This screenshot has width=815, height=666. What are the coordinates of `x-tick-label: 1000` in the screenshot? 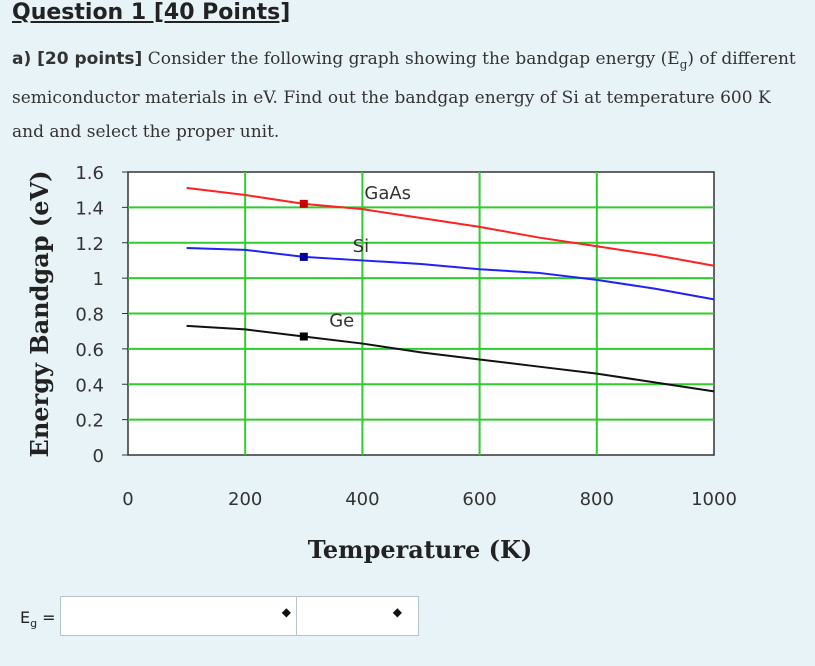 It's located at (714, 499).